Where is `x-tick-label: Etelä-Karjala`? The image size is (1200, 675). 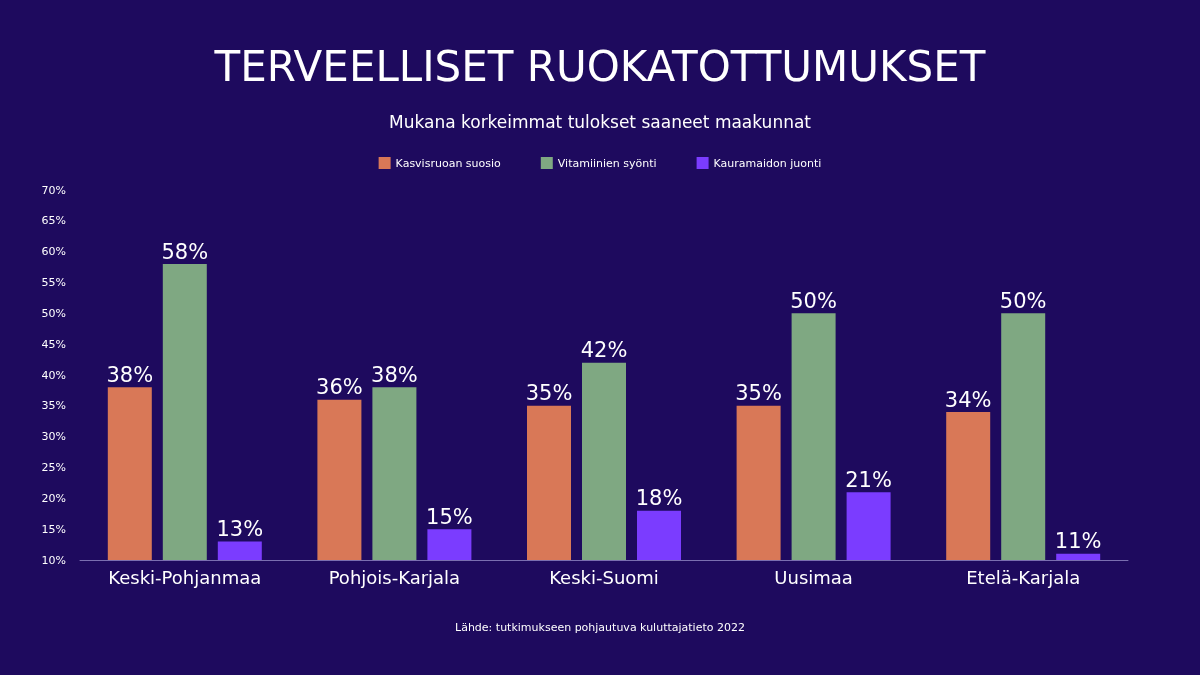 x-tick-label: Etelä-Karjala is located at coordinates (1023, 577).